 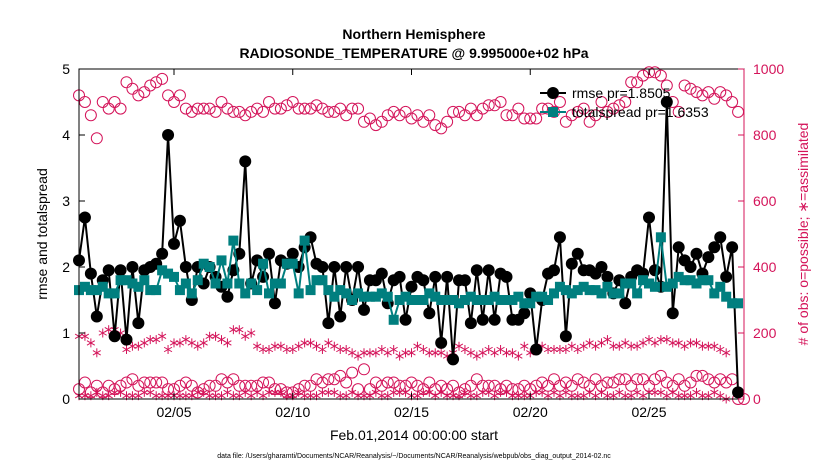 What do you see at coordinates (765, 333) in the screenshot?
I see `y2-tick-label: 200` at bounding box center [765, 333].